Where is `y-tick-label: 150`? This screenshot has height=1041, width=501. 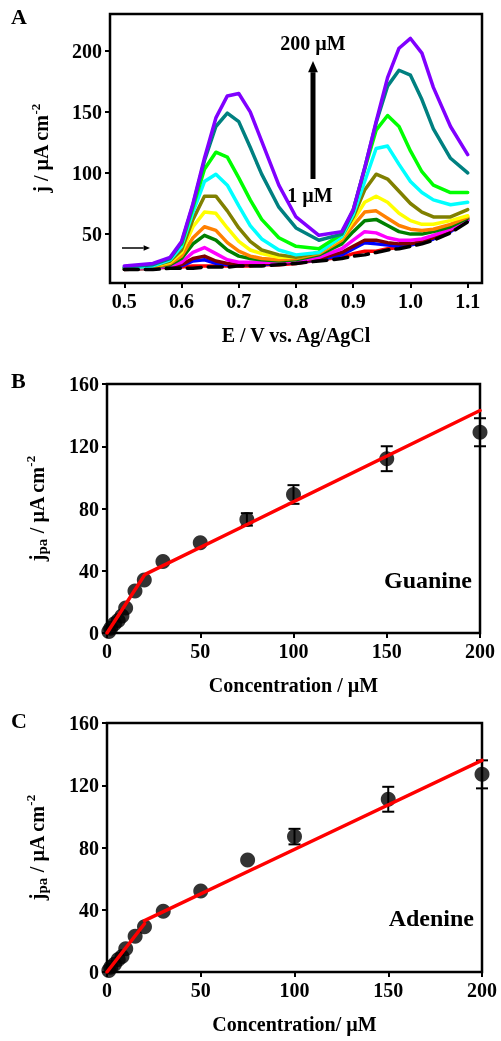 y-tick-label: 150 is located at coordinates (87, 111).